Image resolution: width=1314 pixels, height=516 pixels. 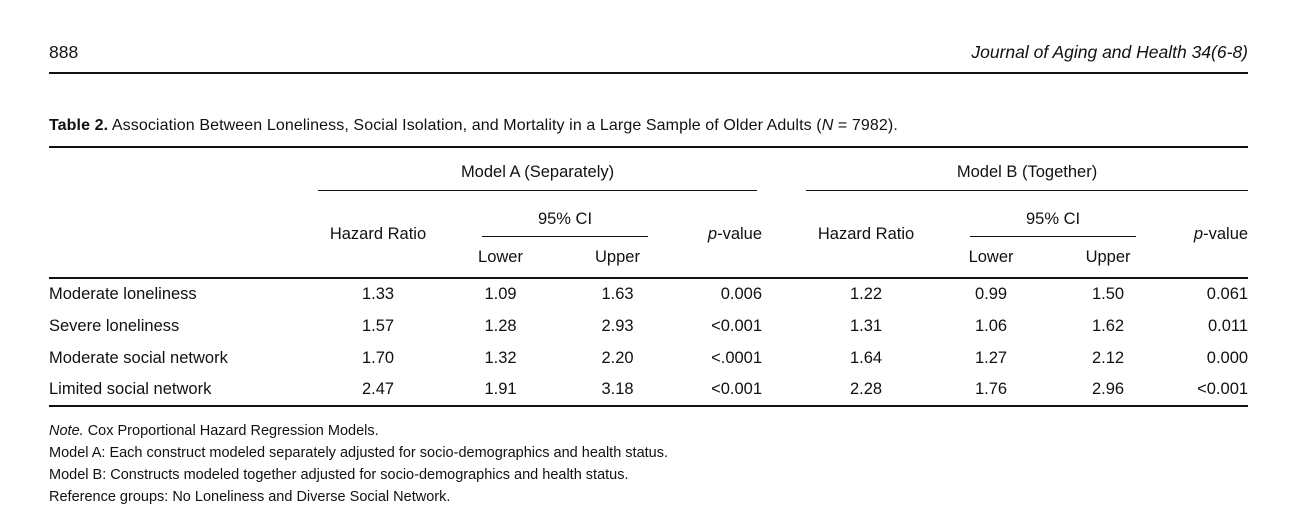 What do you see at coordinates (1227, 294) in the screenshot?
I see `cell-b-p: 0.061` at bounding box center [1227, 294].